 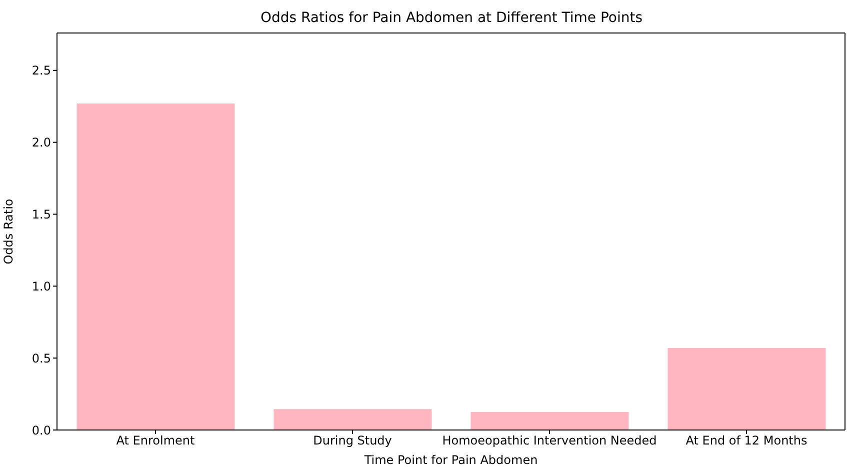 I want to click on y-tick-label: 0.0, so click(x=41, y=430).